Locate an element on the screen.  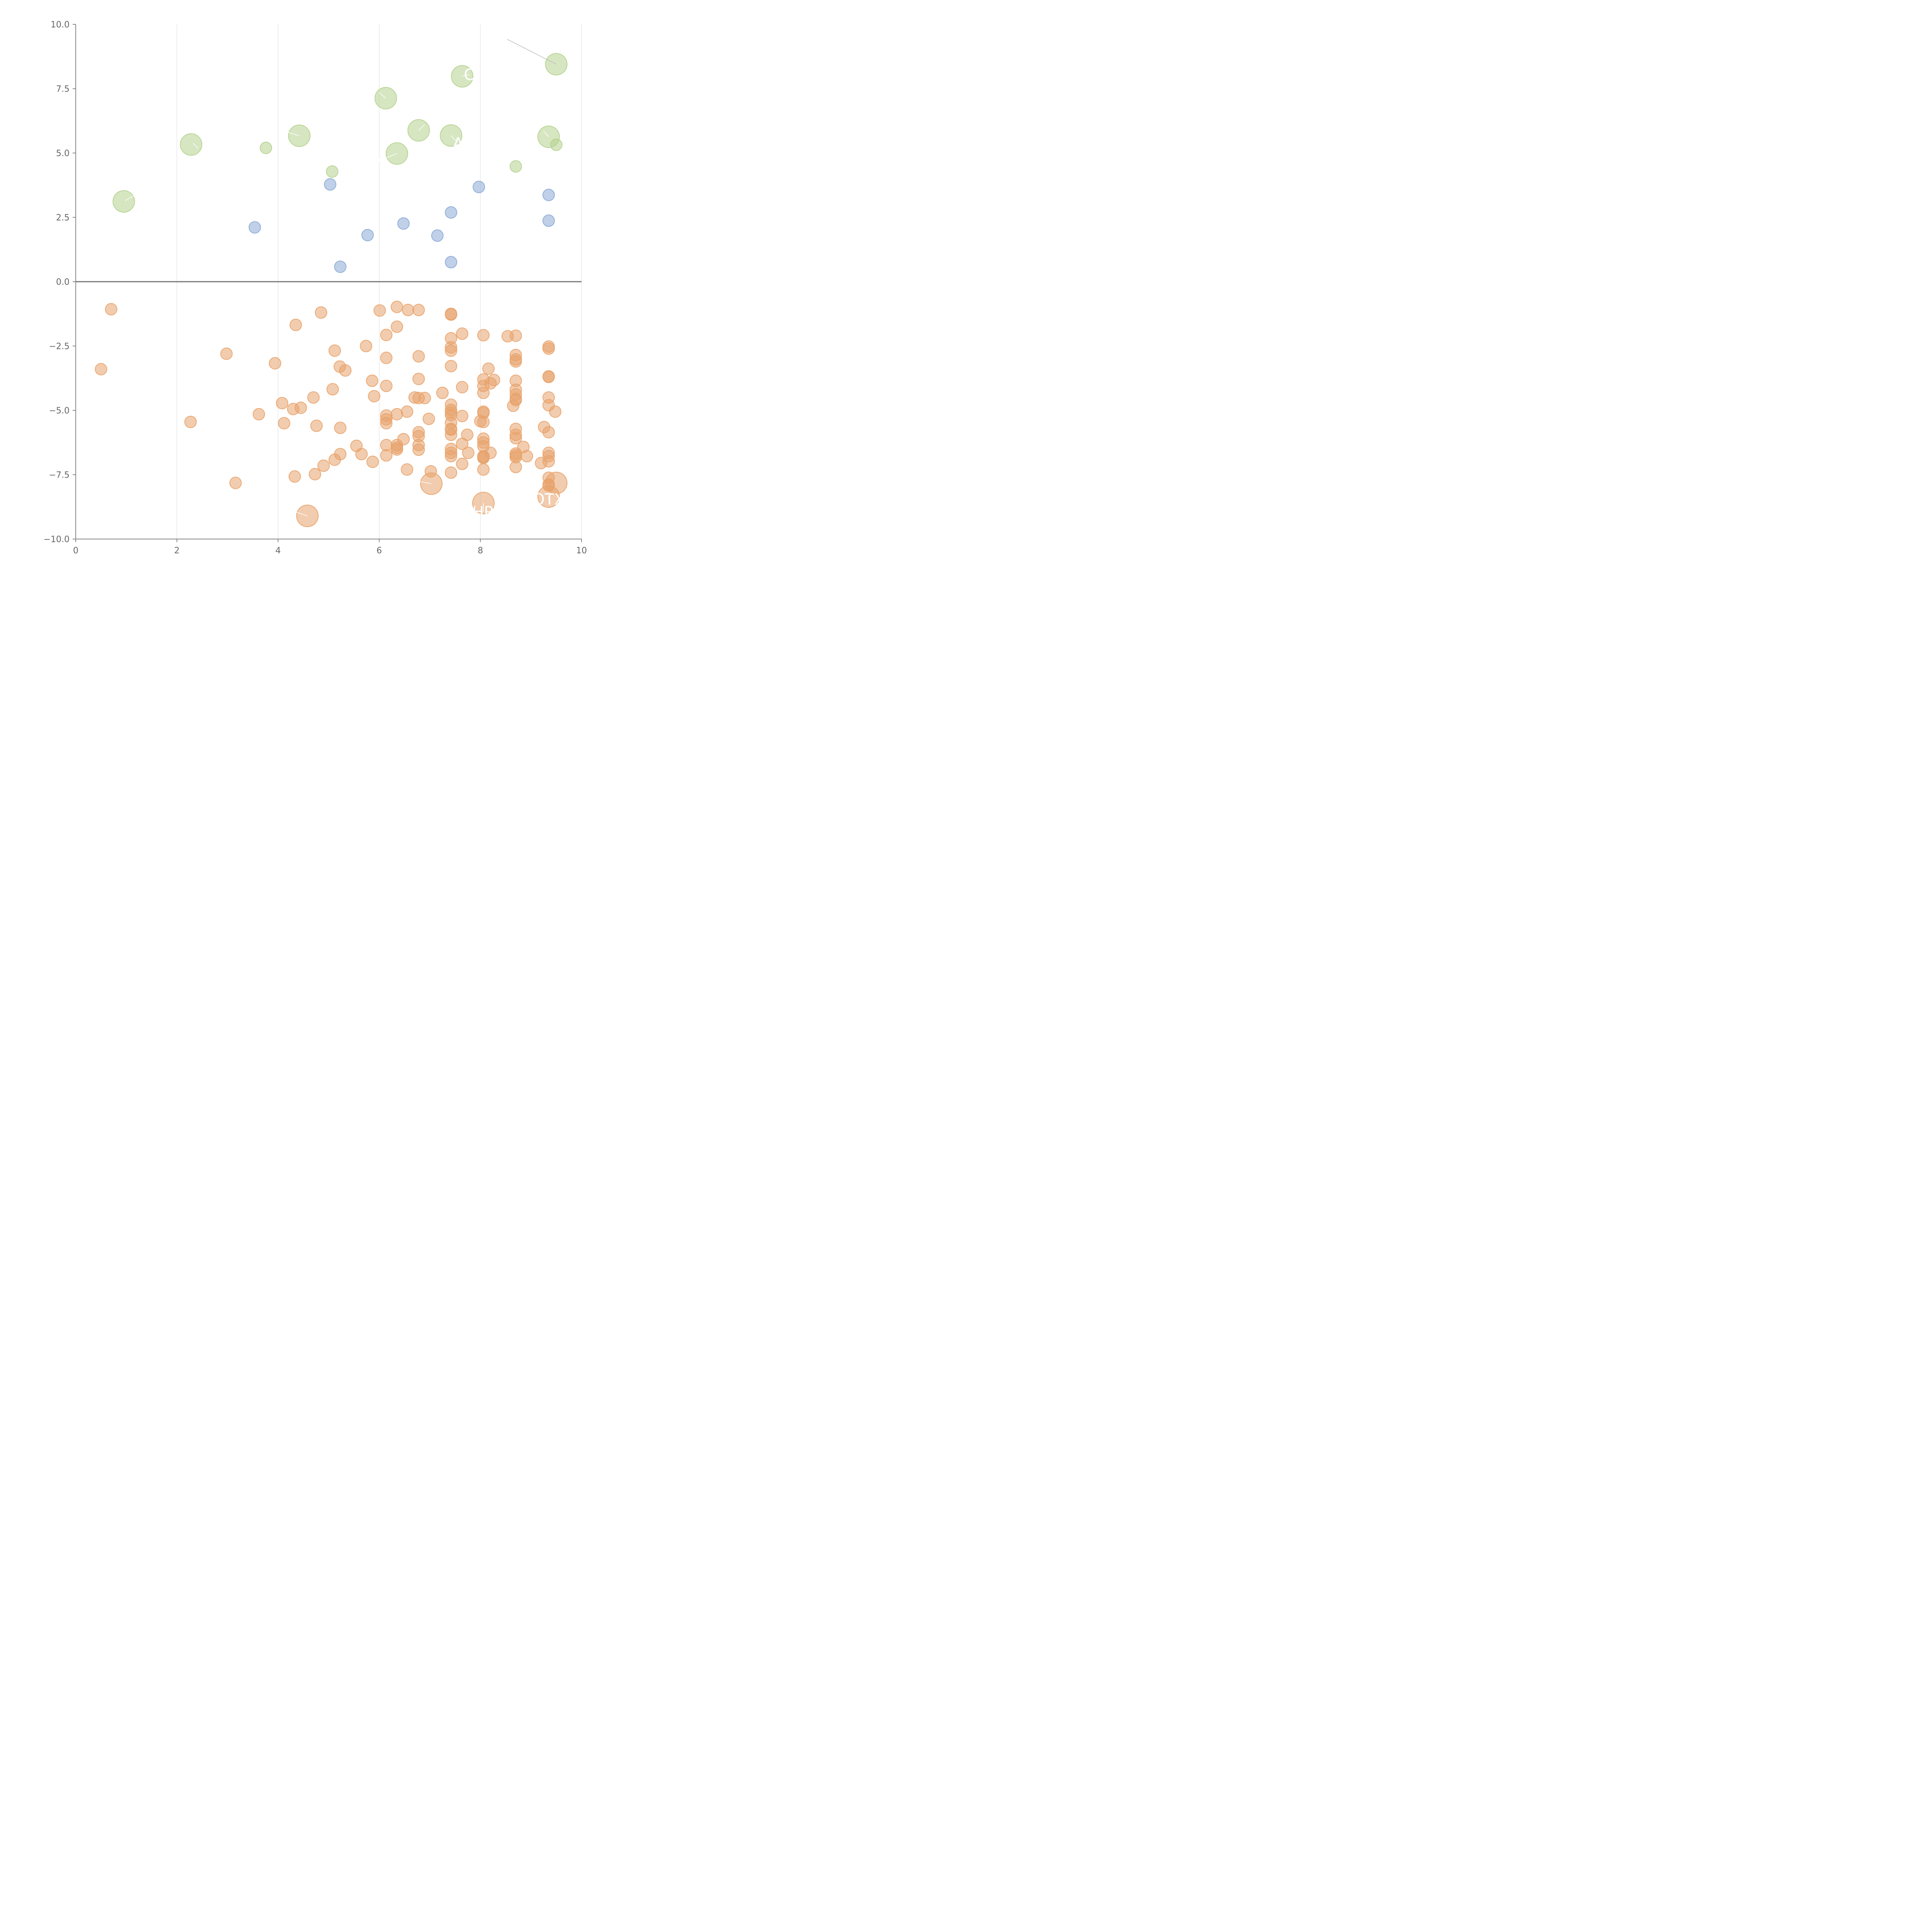
x-tick-label: 10 is located at coordinates (581, 551).